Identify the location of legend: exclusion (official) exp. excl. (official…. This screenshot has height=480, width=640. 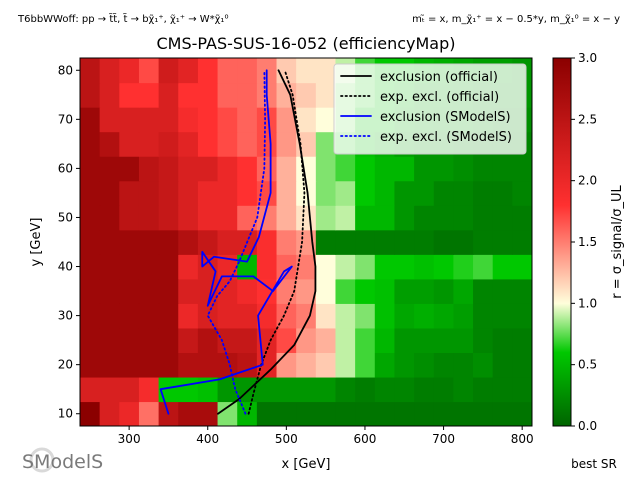
(430, 109).